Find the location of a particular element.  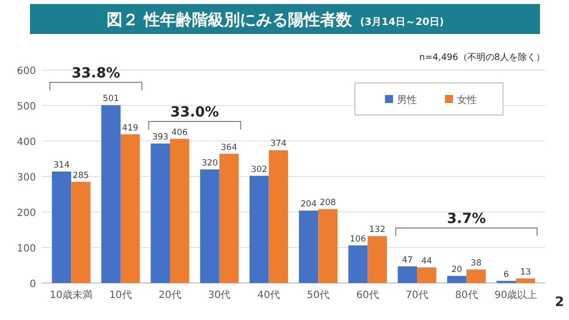

y-tick-label: 500 is located at coordinates (26, 107).